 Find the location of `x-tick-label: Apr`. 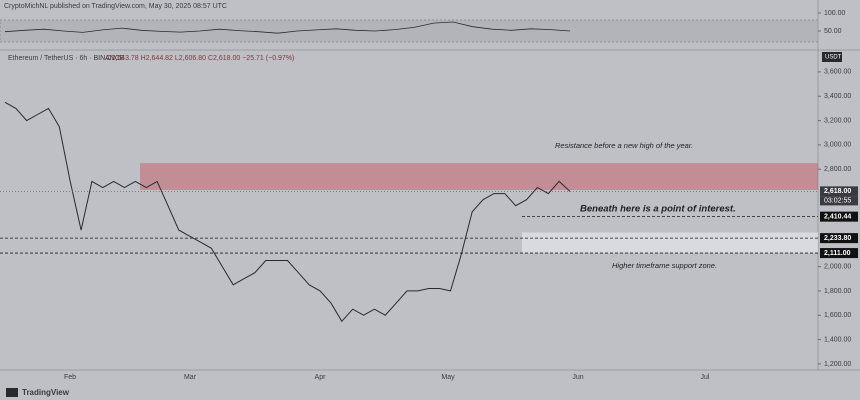

x-tick-label: Apr is located at coordinates (321, 377).